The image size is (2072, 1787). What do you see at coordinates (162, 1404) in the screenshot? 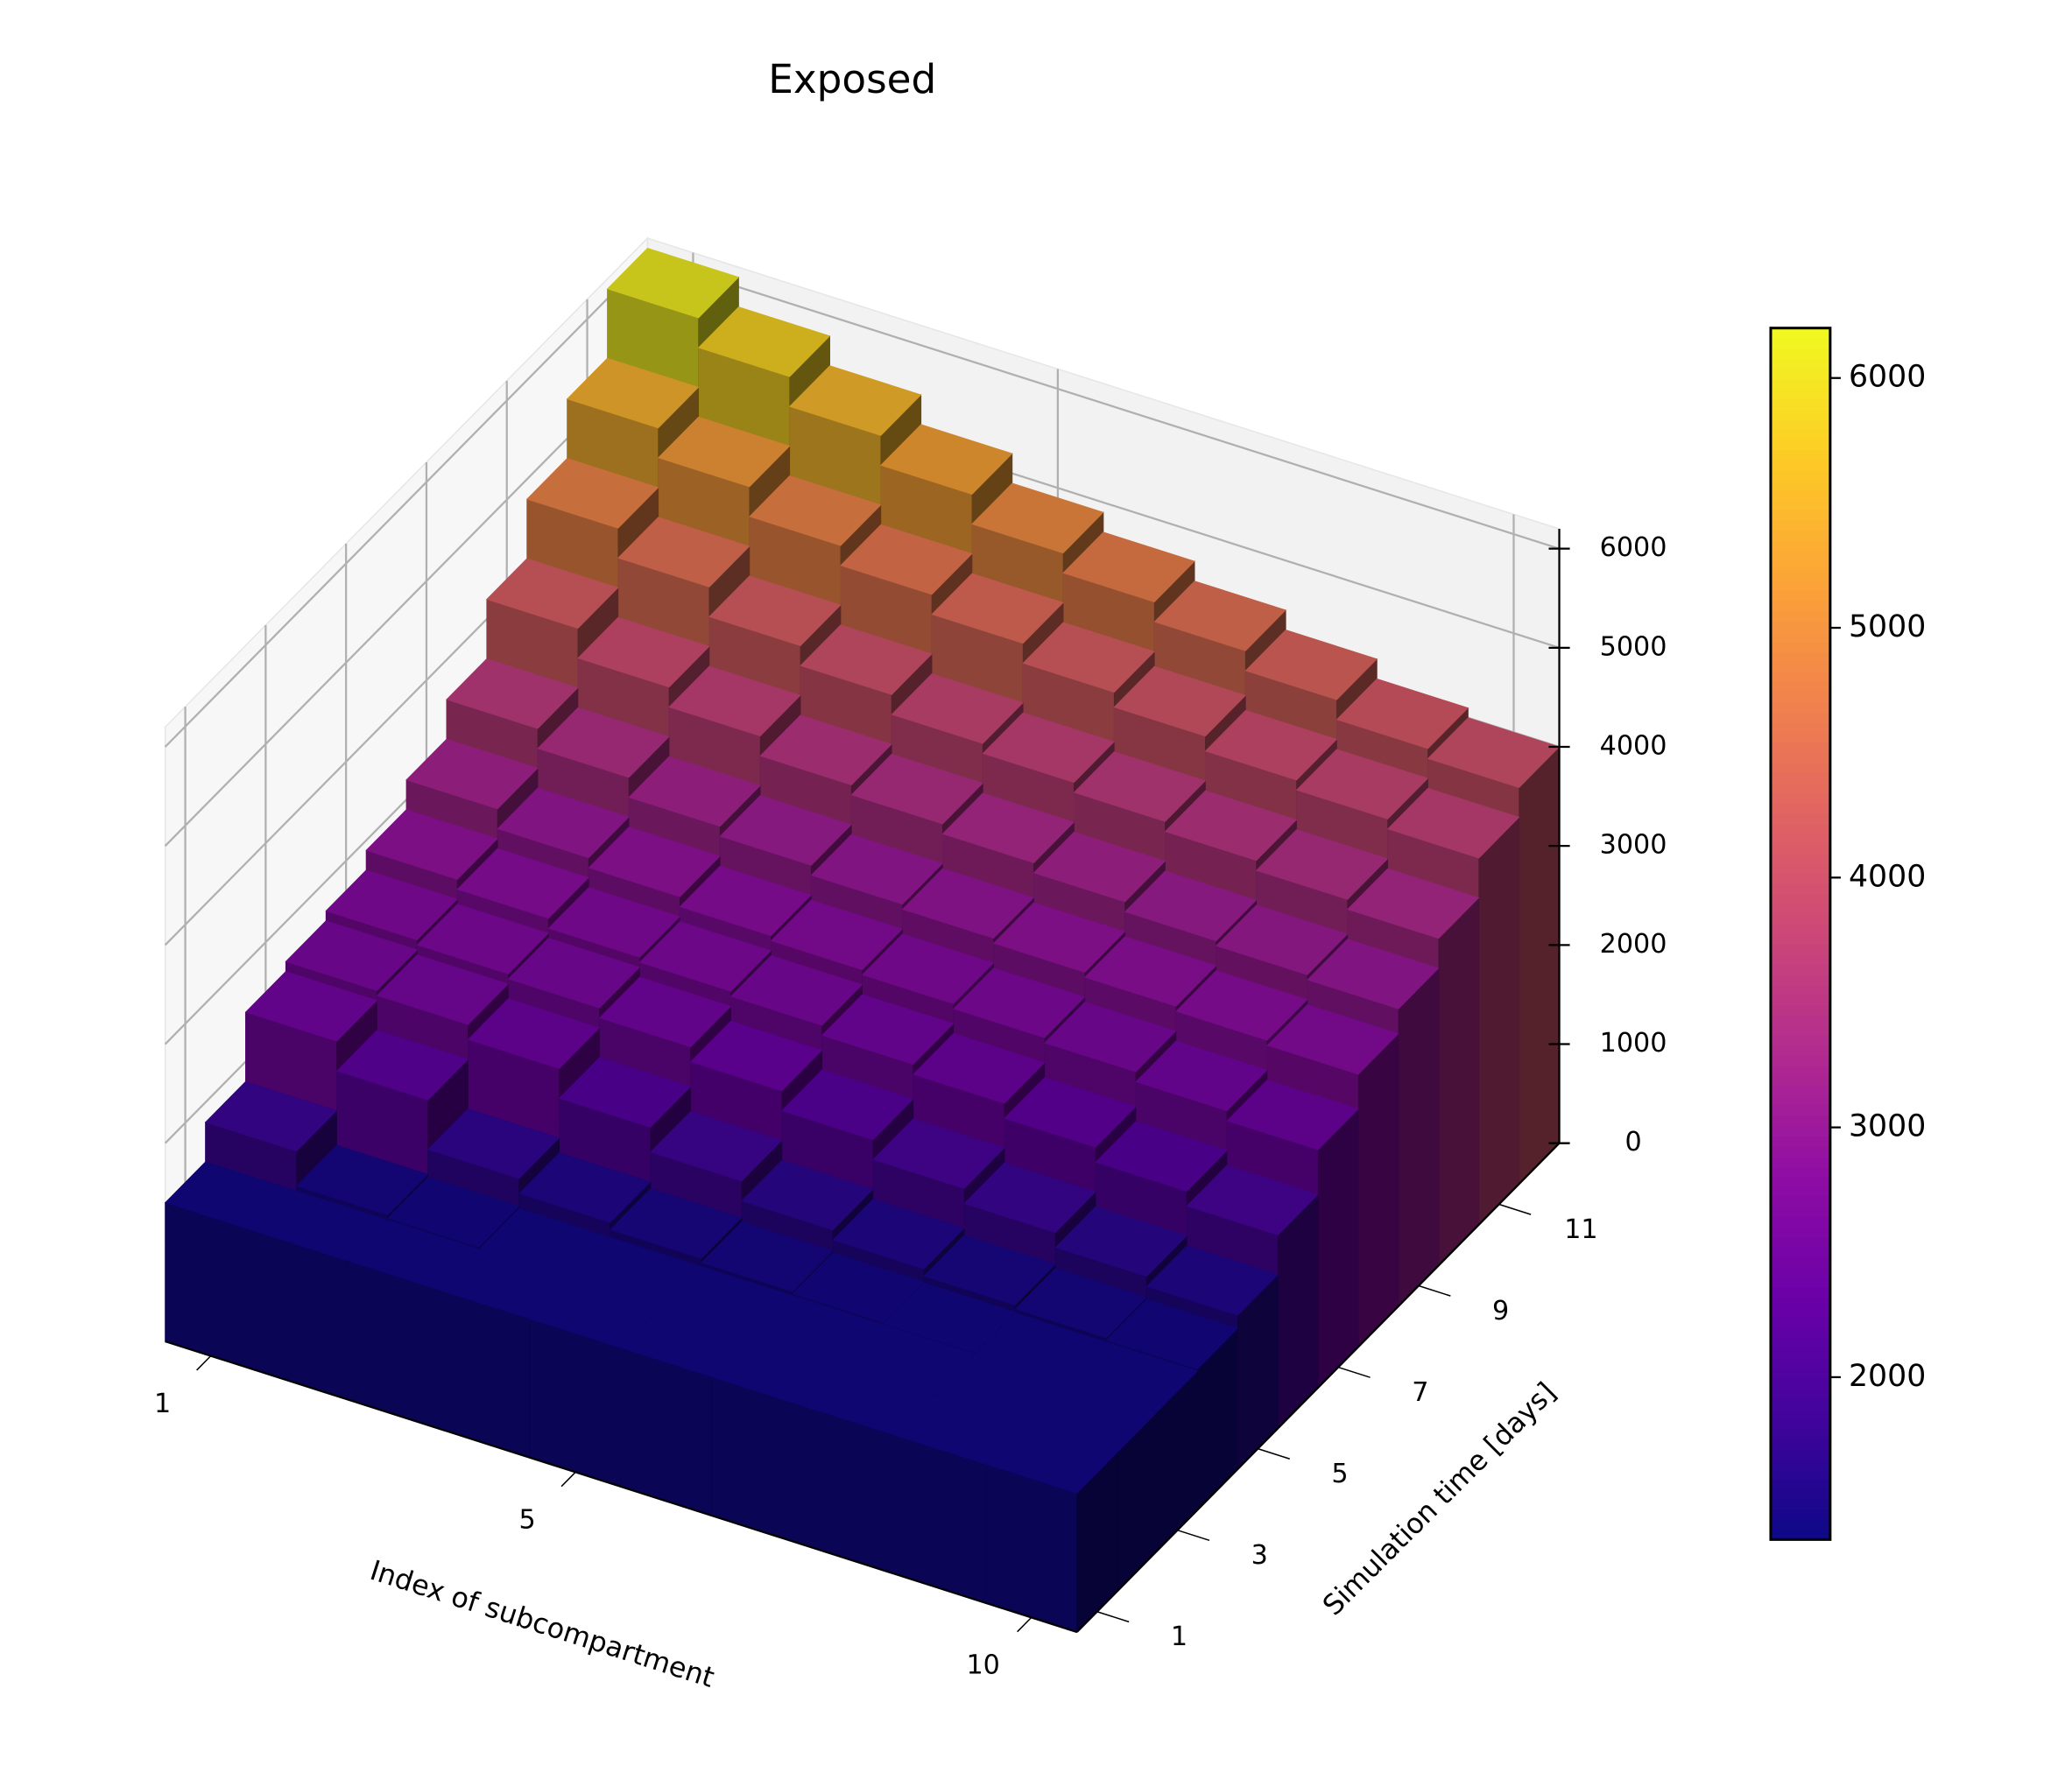
I see `x-tick-label: 1` at bounding box center [162, 1404].